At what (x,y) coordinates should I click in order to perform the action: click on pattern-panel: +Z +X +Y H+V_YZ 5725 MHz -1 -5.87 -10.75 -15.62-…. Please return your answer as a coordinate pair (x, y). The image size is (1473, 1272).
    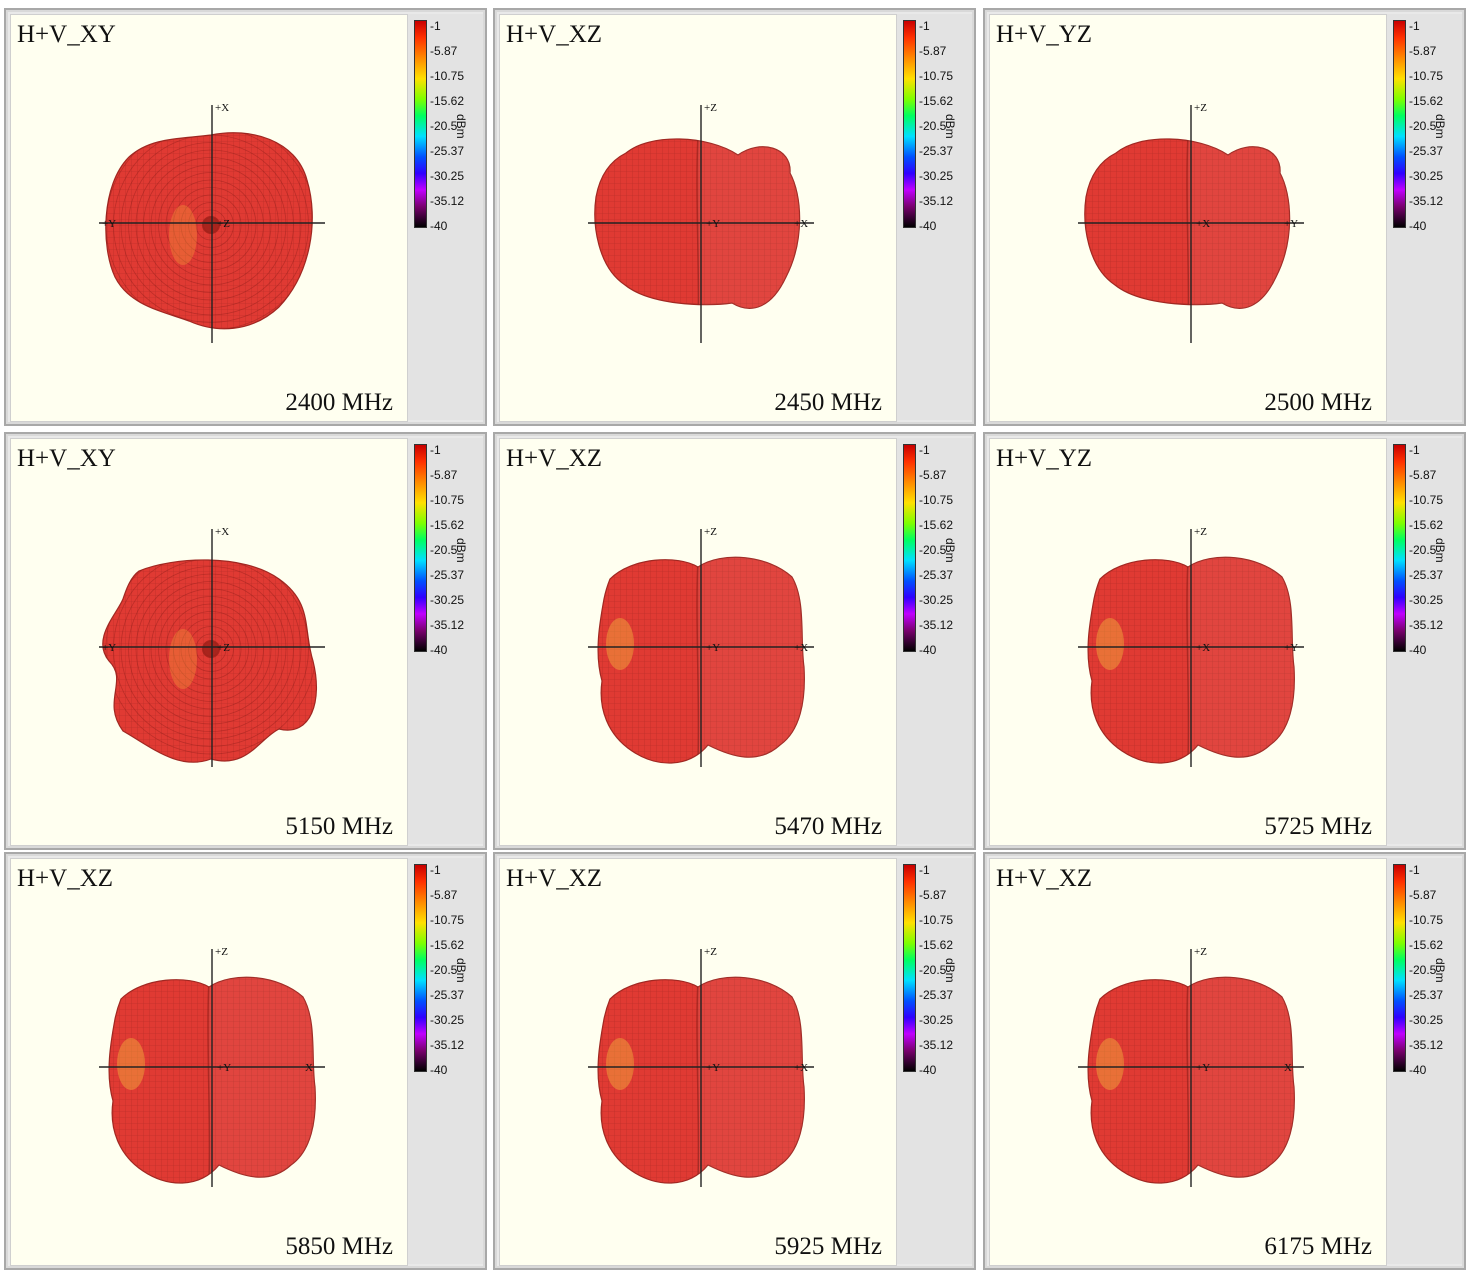
    Looking at the image, I should click on (1224, 641).